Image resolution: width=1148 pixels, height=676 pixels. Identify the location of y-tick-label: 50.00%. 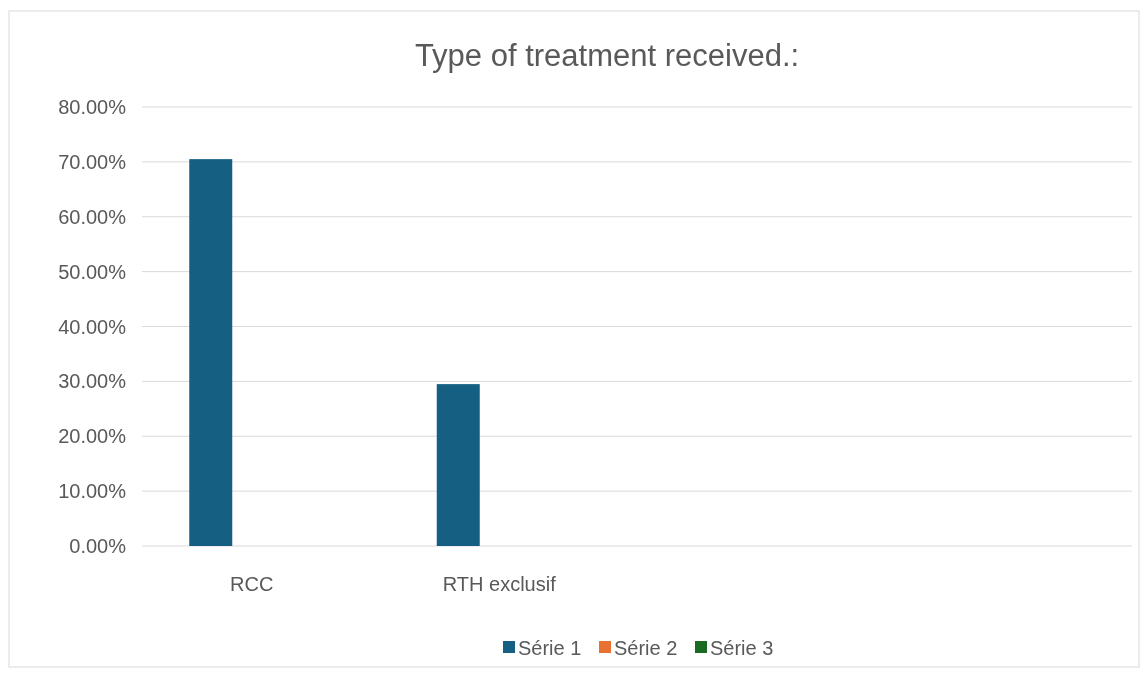
(92, 271).